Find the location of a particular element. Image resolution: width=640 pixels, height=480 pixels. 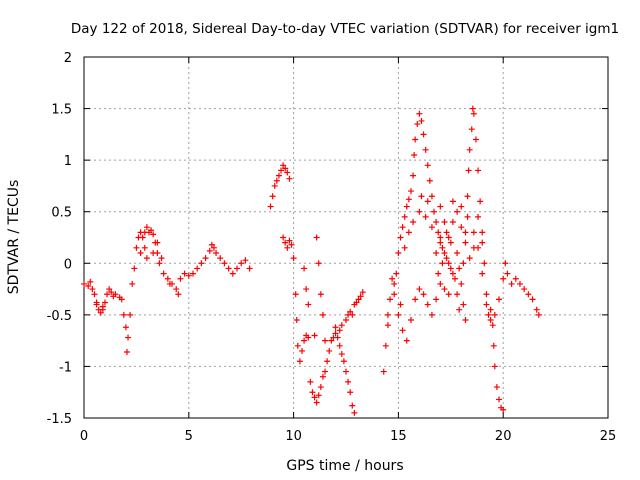

y-axis-label: SDTVAR / TECUs is located at coordinates (14, 237).